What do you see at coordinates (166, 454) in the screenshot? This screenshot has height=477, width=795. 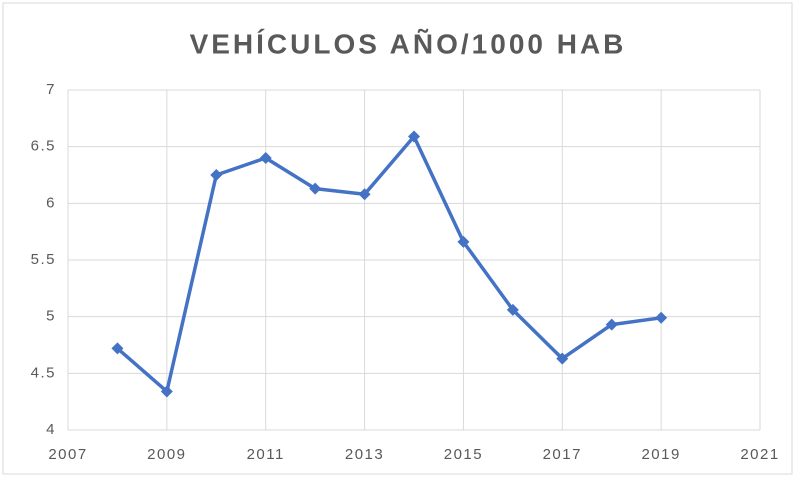 I see `x-tick-label: 2009` at bounding box center [166, 454].